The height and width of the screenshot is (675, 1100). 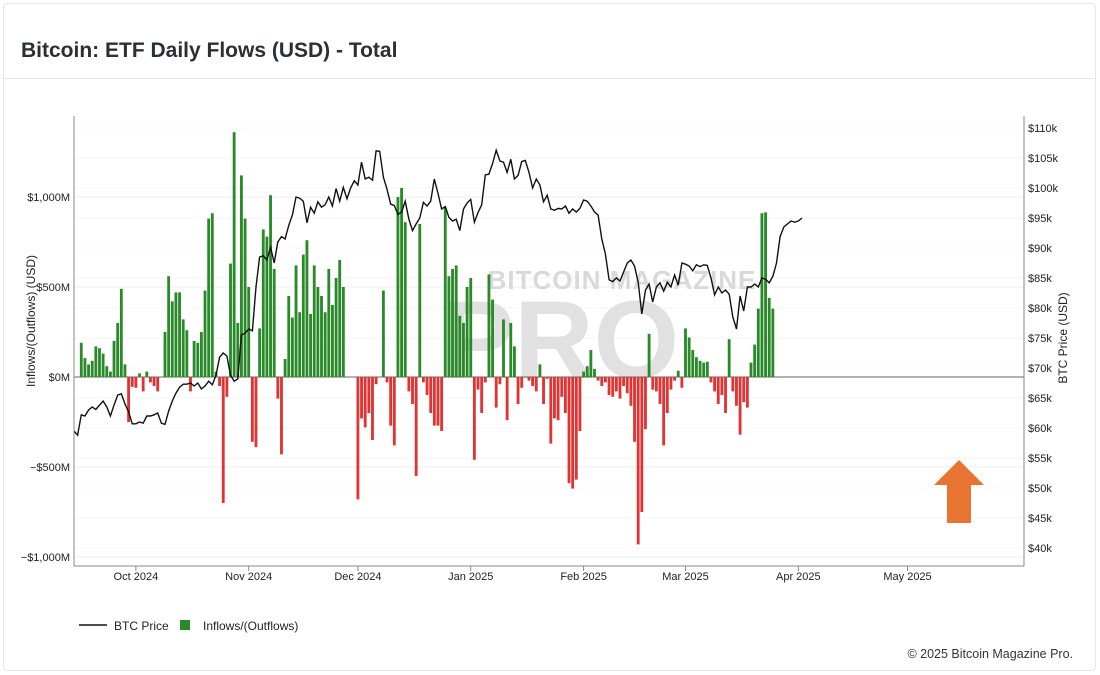 What do you see at coordinates (1043, 129) in the screenshot?
I see `y2-tick-label: $110k` at bounding box center [1043, 129].